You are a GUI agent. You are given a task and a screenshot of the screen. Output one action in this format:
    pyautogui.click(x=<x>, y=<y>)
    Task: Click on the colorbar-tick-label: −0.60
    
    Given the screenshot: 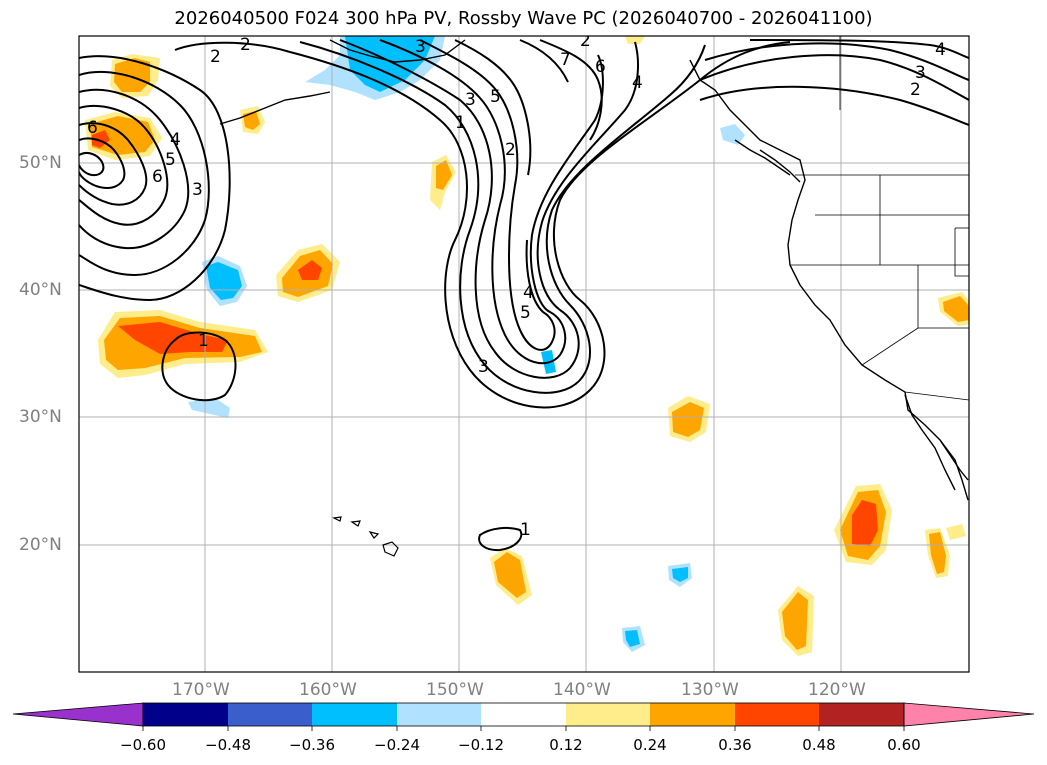 What is the action you would take?
    pyautogui.click(x=143, y=745)
    